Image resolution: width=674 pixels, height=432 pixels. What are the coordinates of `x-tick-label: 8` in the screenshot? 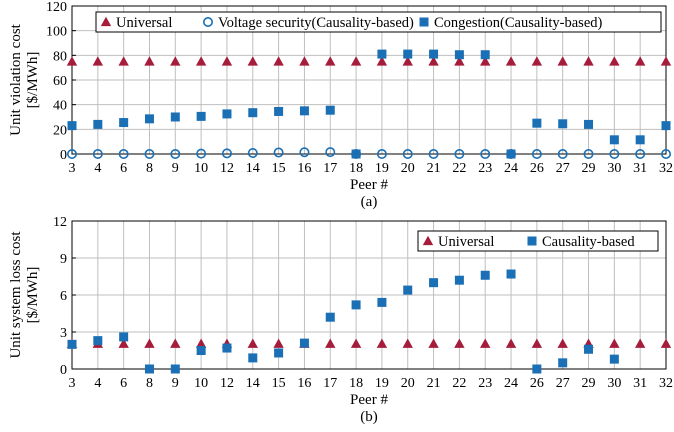 It's located at (149, 383).